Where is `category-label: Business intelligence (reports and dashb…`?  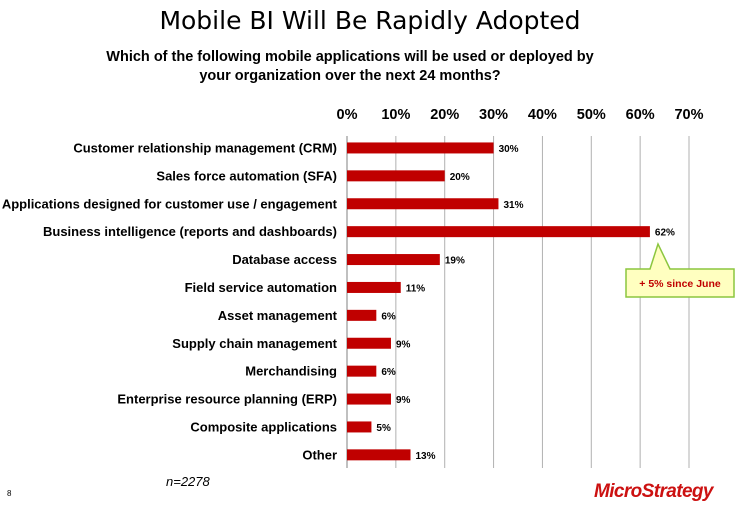
category-label: Business intelligence (reports and dashb… is located at coordinates (190, 231).